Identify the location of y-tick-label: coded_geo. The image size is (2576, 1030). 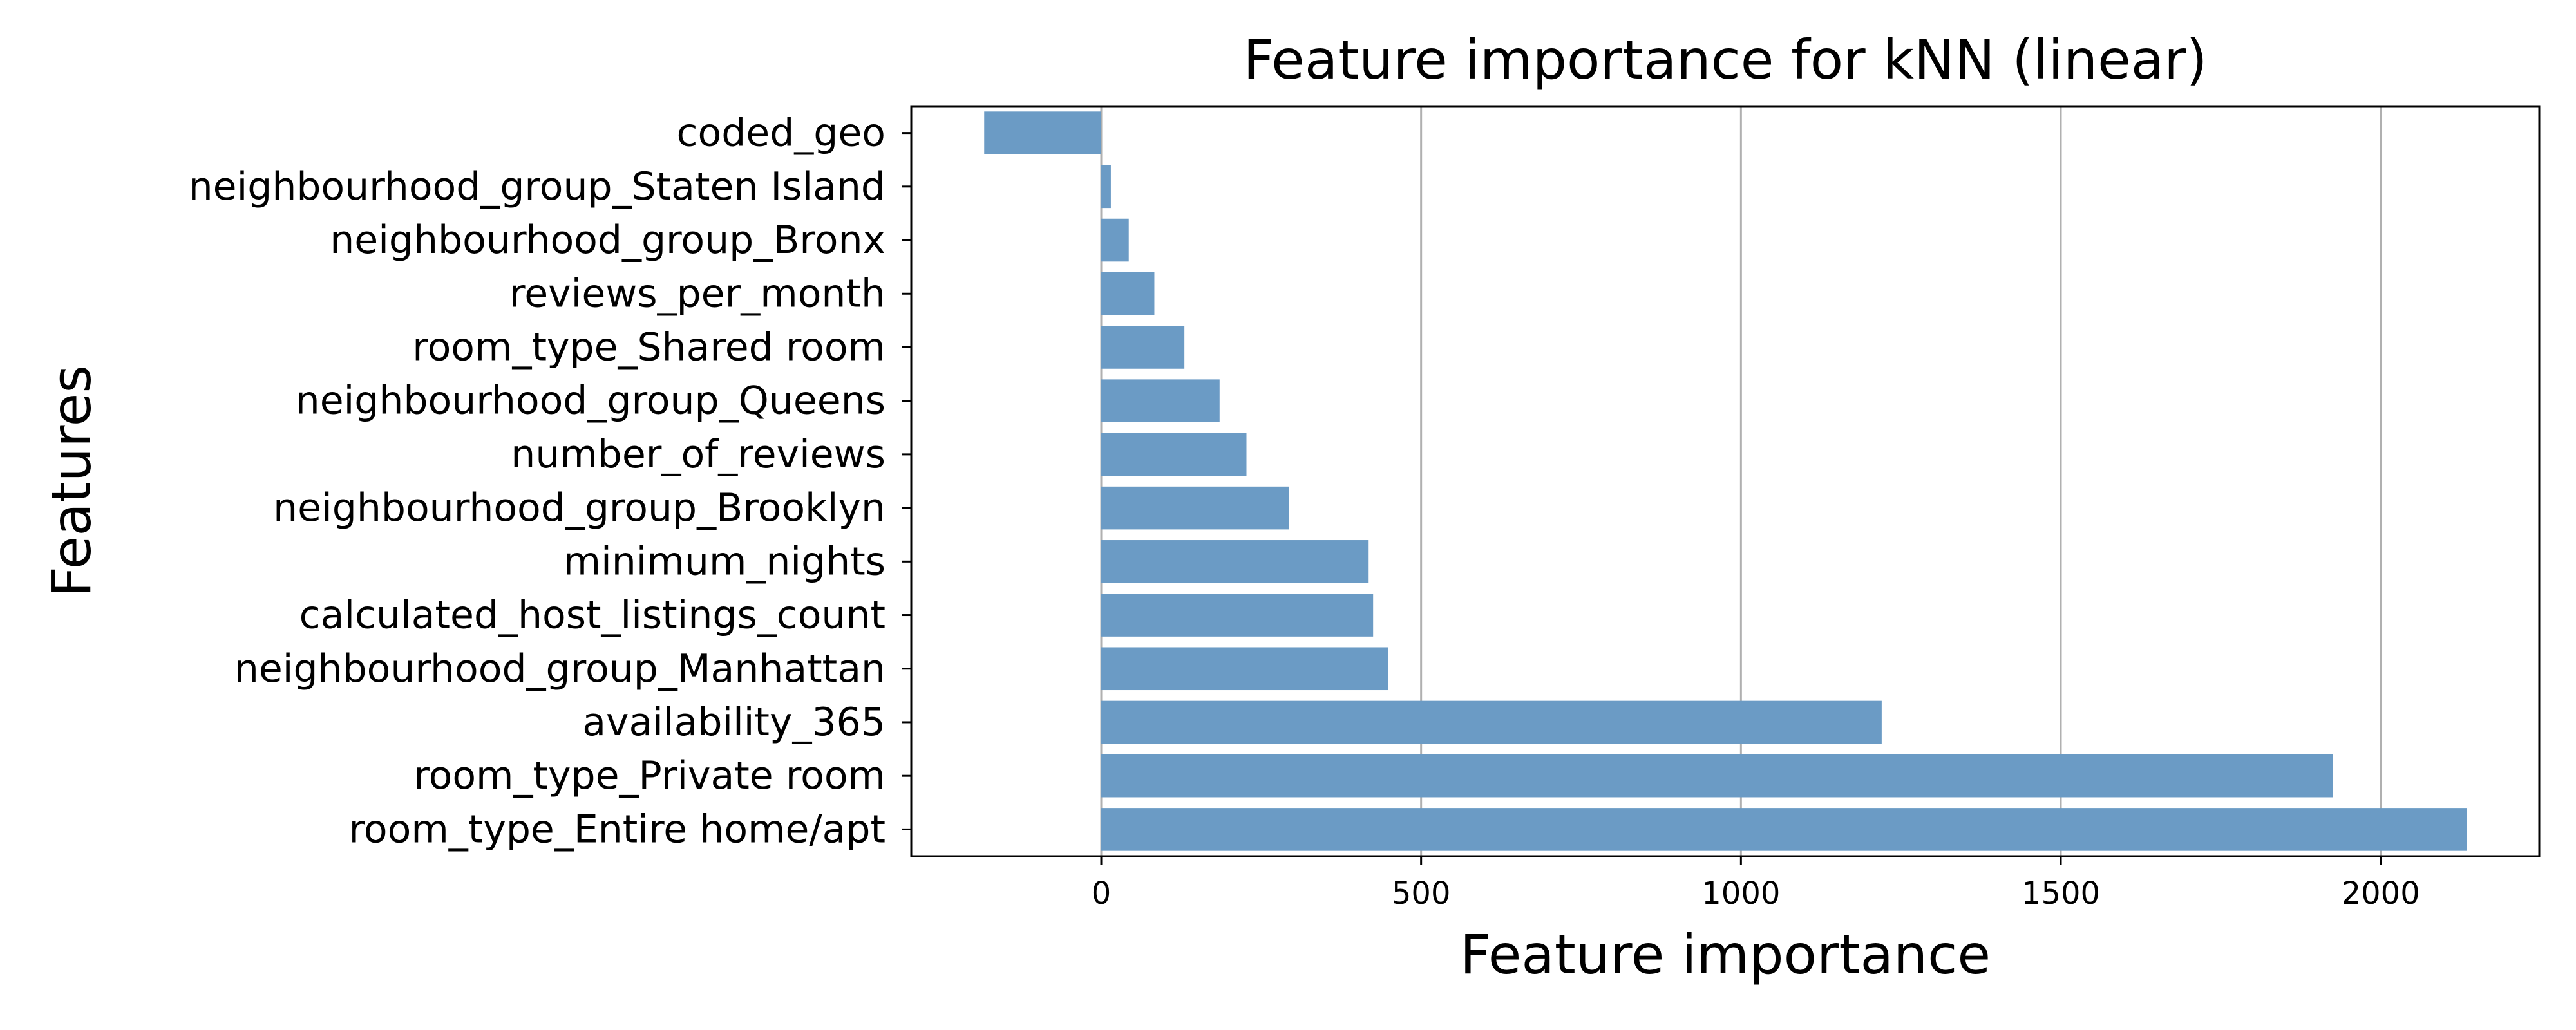
(781, 133).